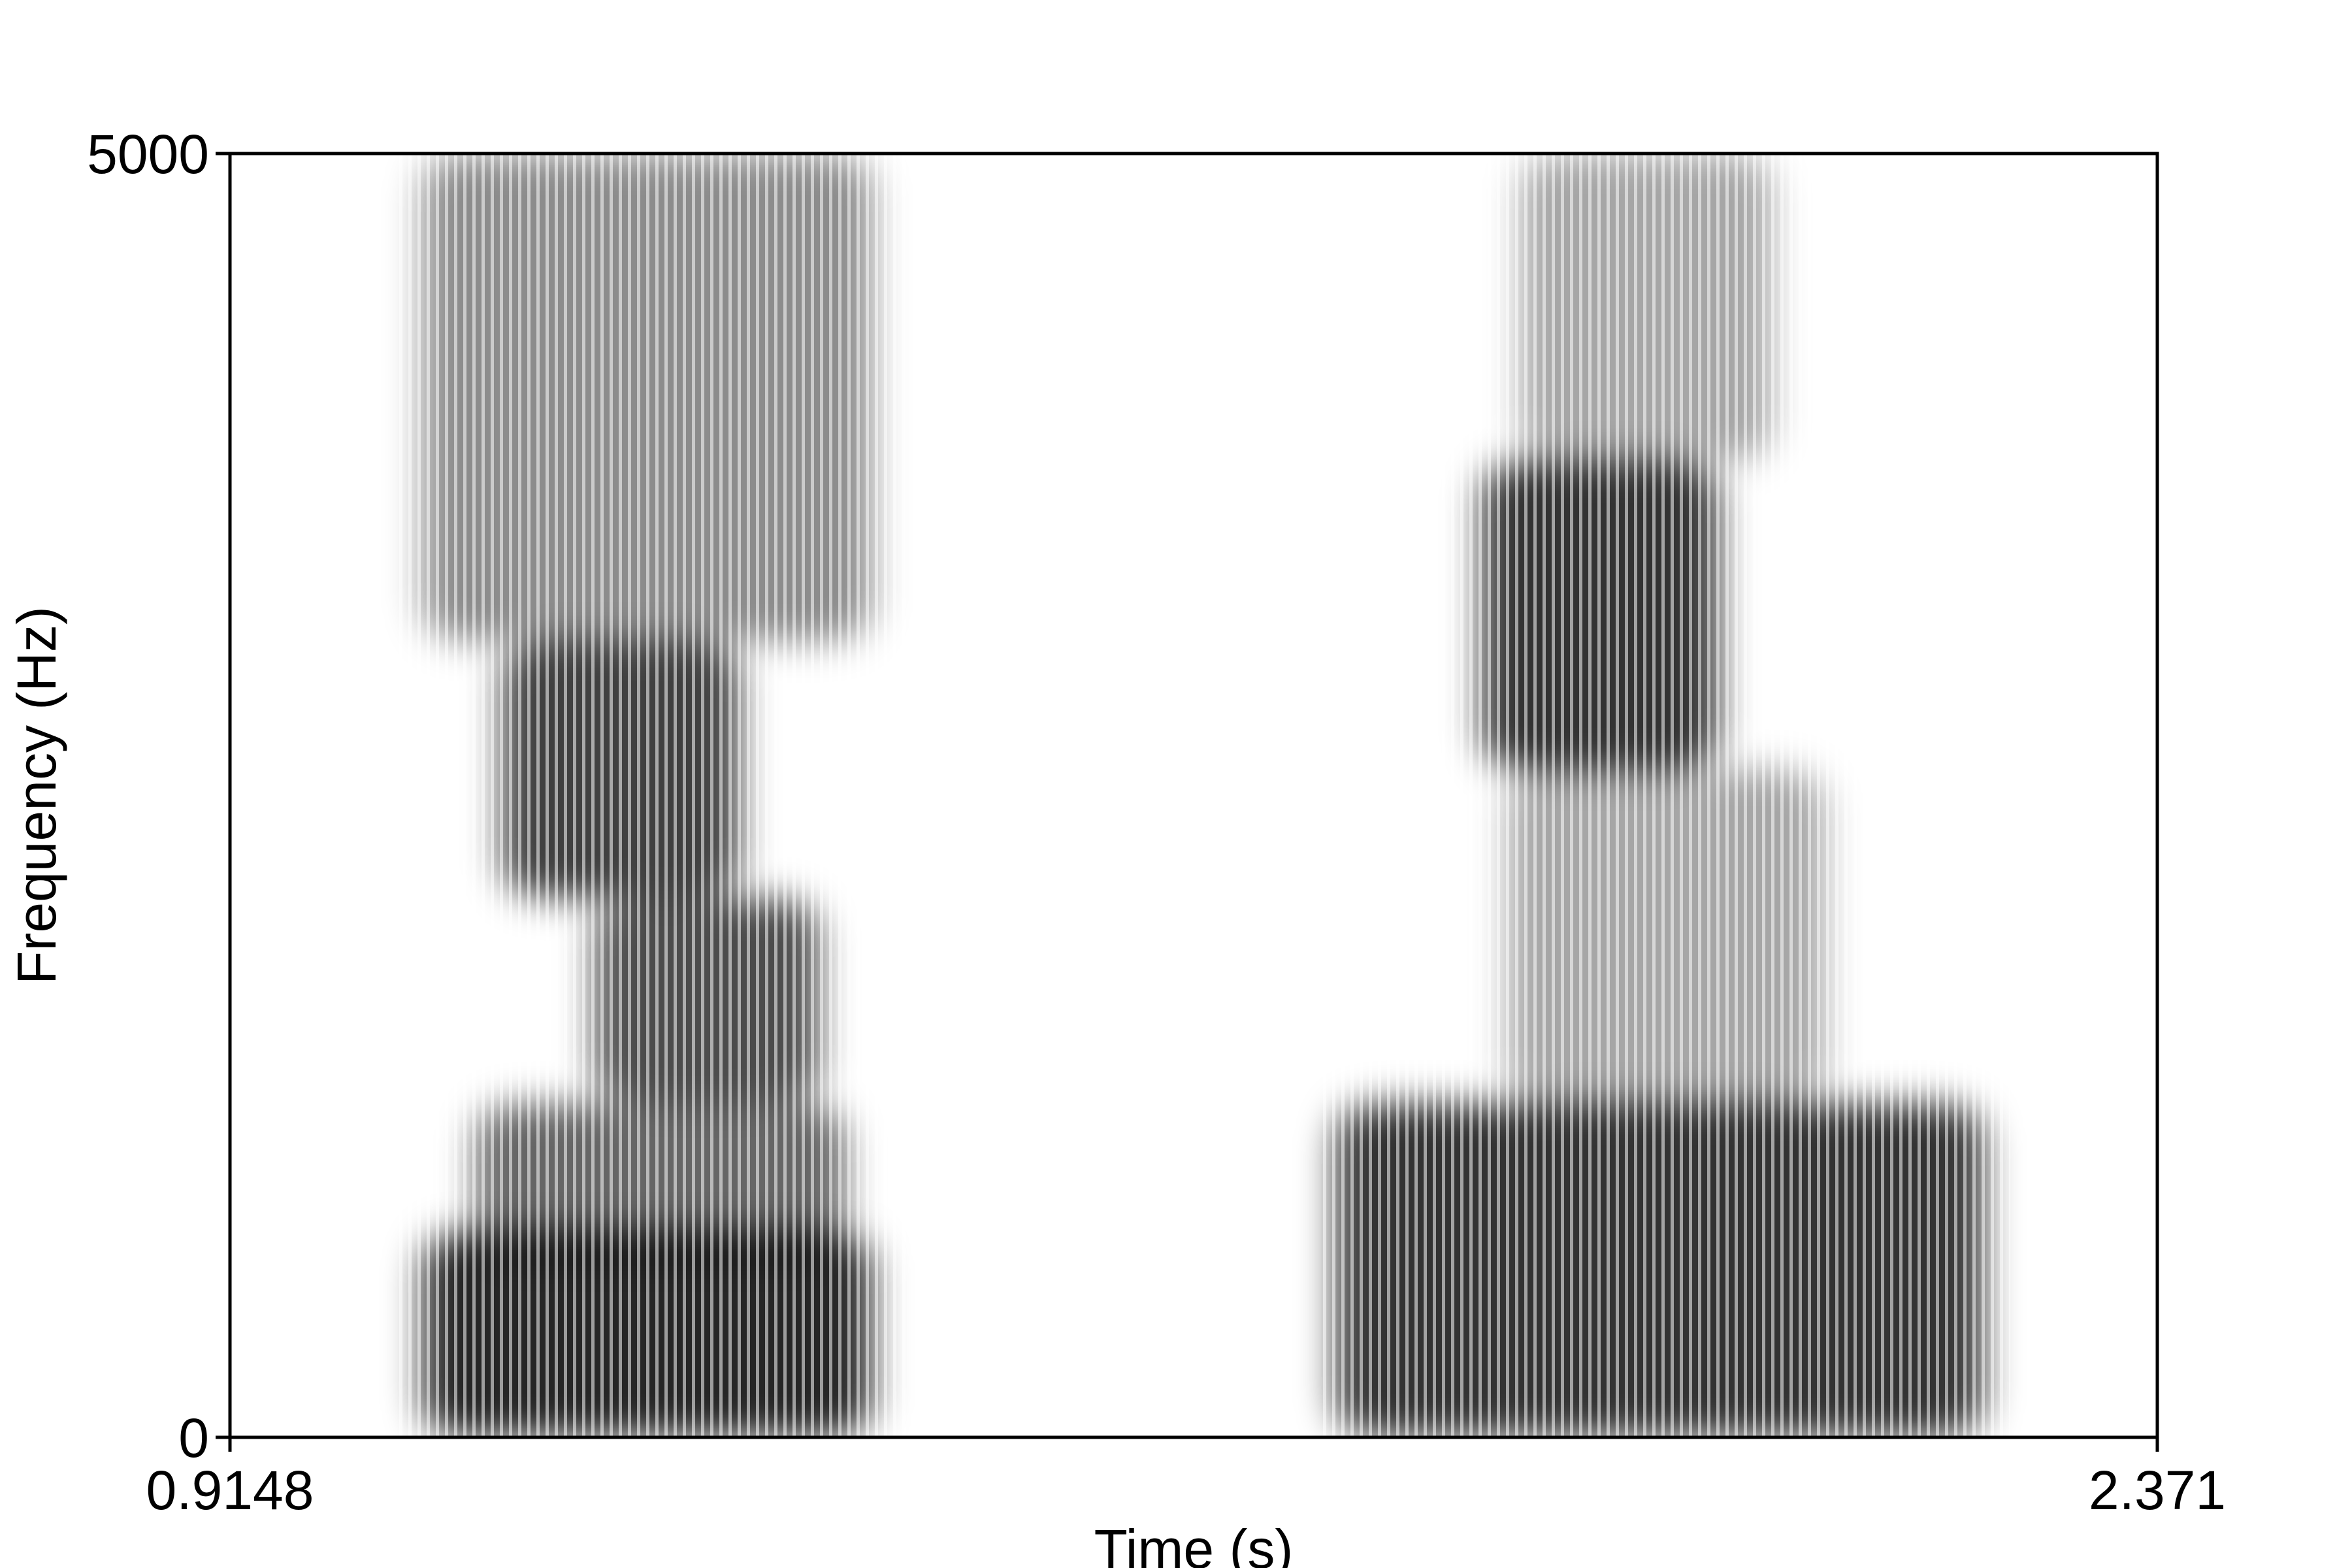 The width and height of the screenshot is (2352, 1568). Describe the element at coordinates (36, 795) in the screenshot. I see `y-axis-title: Frequency (Hz)` at that location.